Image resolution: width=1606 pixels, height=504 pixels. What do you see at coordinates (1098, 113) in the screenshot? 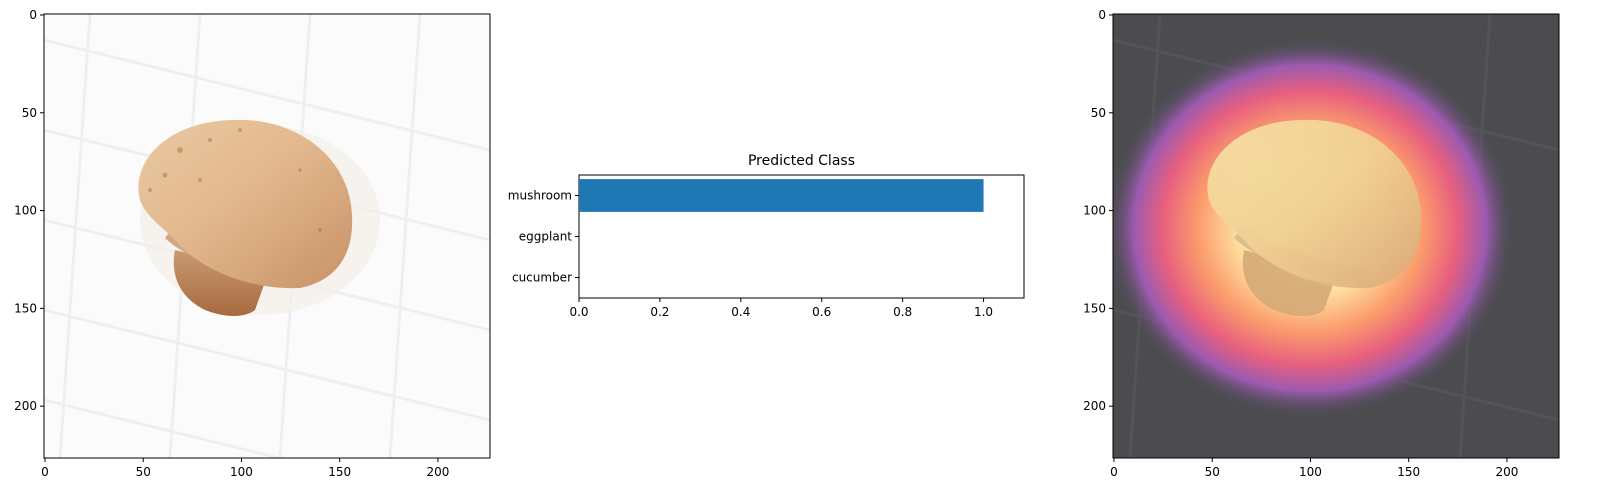
I see `right-y-tick-label: 50` at bounding box center [1098, 113].